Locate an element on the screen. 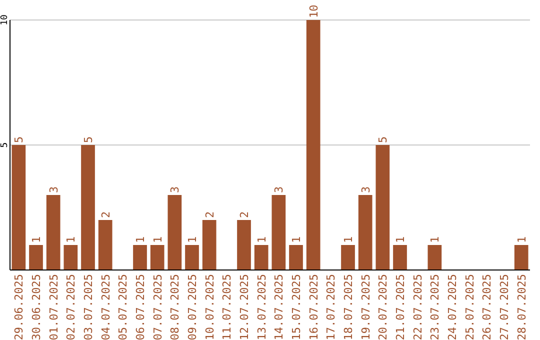  x-tick-label: 23.07.2025 is located at coordinates (435, 307).